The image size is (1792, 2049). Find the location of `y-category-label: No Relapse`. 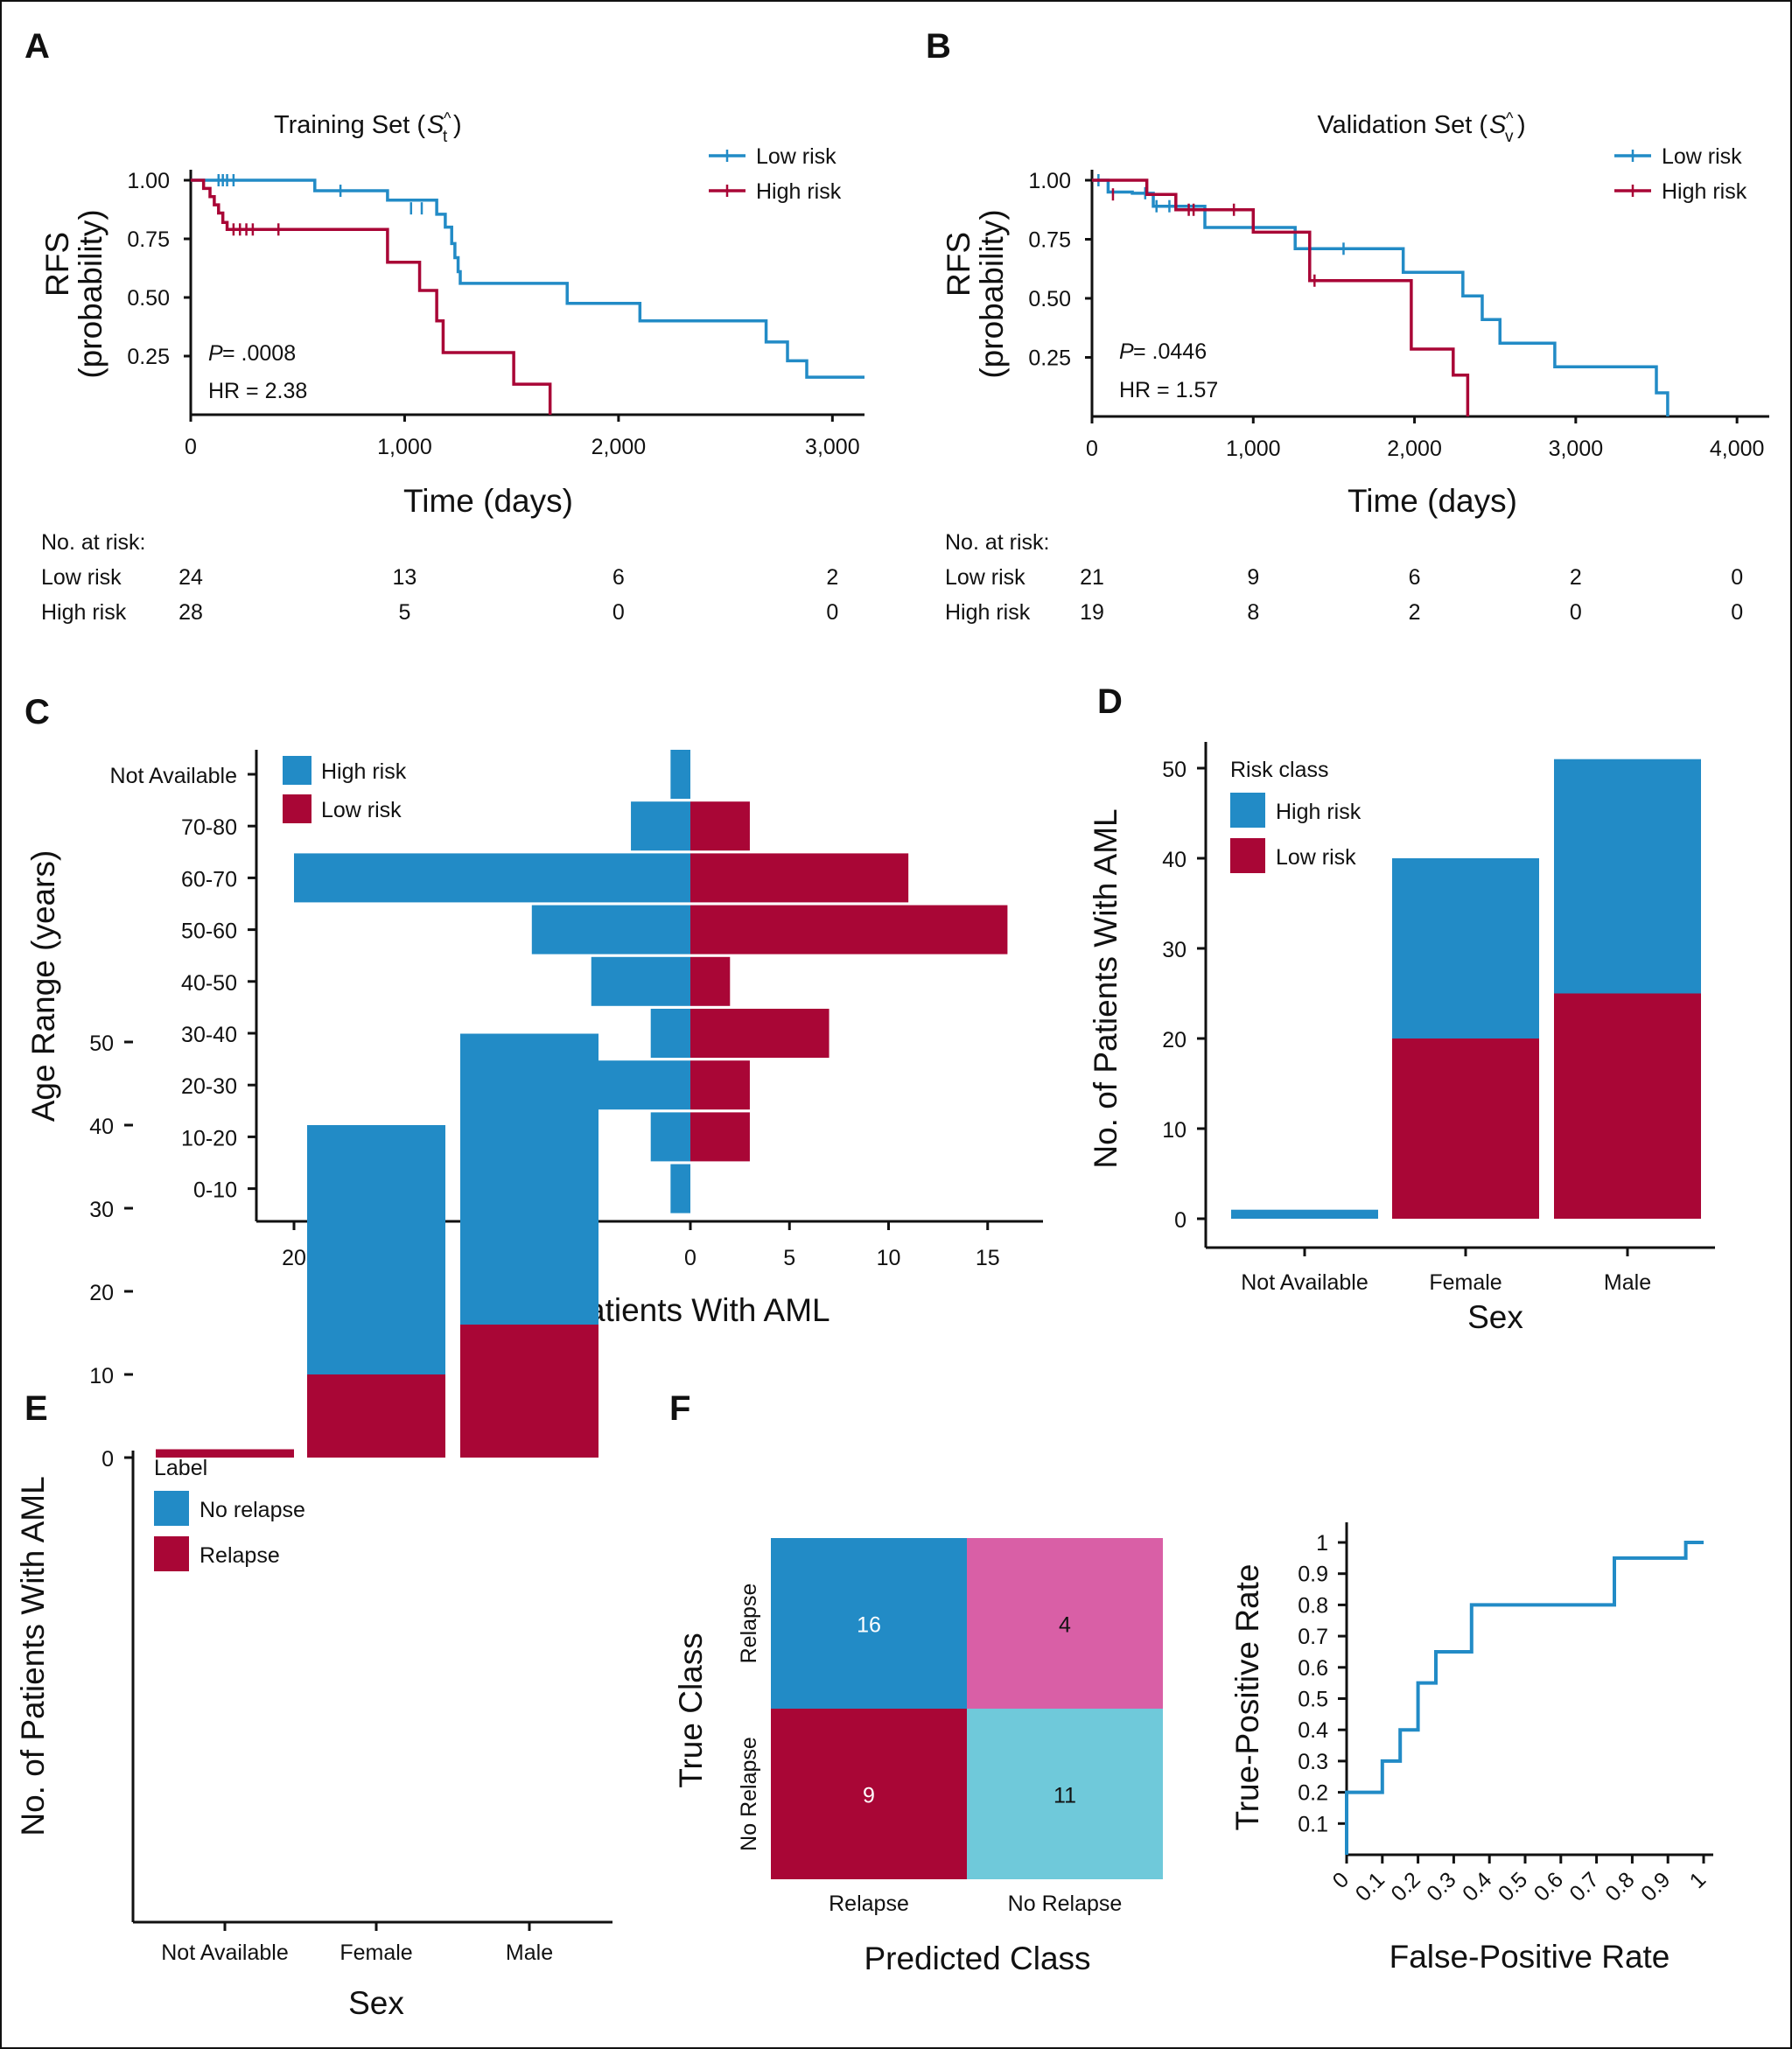

y-category-label: No Relapse is located at coordinates (749, 1794).